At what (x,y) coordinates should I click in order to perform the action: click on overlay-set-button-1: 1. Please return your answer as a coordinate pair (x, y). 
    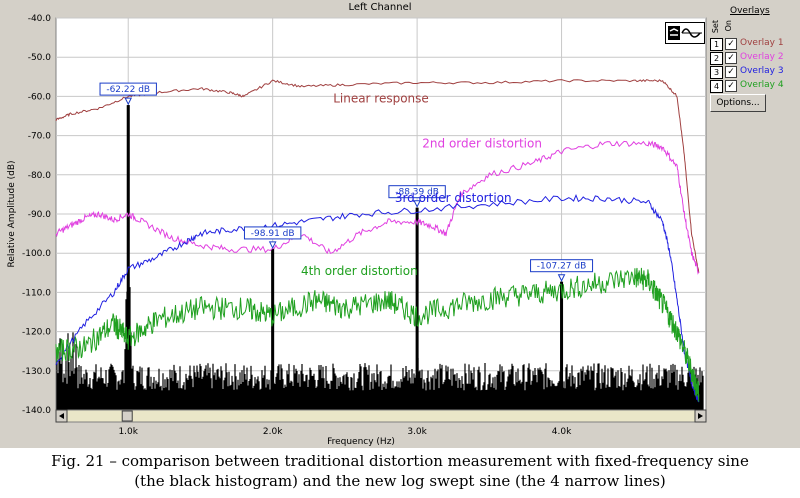
    Looking at the image, I should click on (716, 44).